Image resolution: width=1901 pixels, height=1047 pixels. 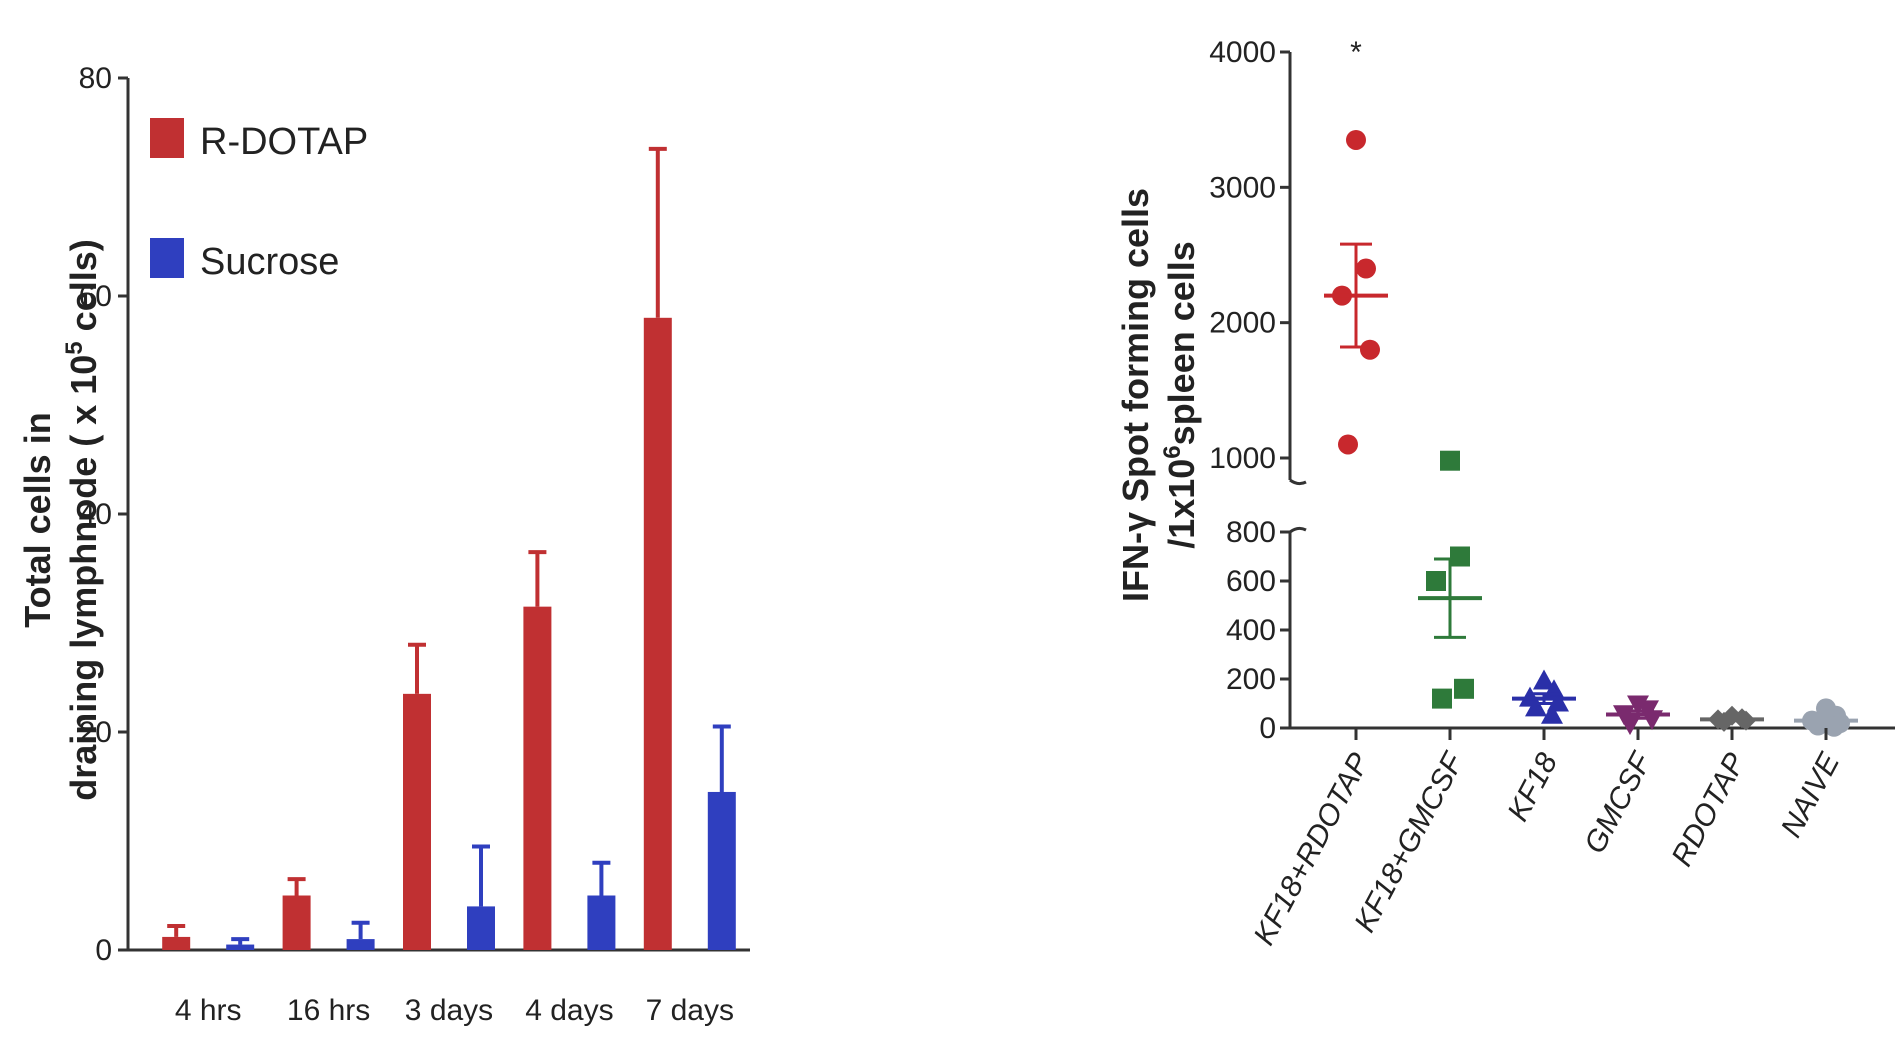 What do you see at coordinates (1172, 451) in the screenshot?
I see `y-axis-title-superscript: 6` at bounding box center [1172, 451].